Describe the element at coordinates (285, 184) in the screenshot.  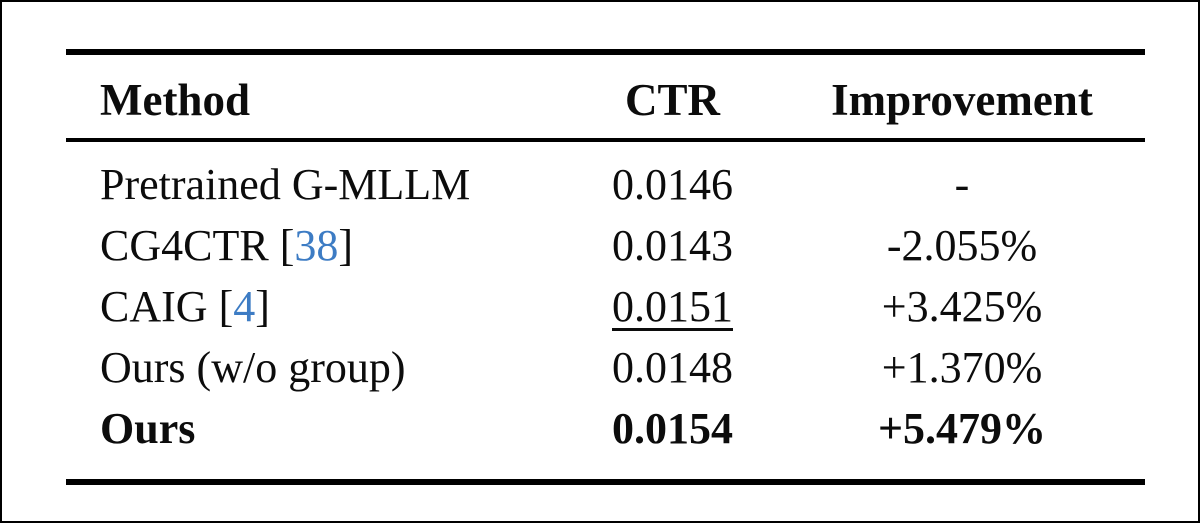
I see `method-label: Pretrained G-MLLM` at that location.